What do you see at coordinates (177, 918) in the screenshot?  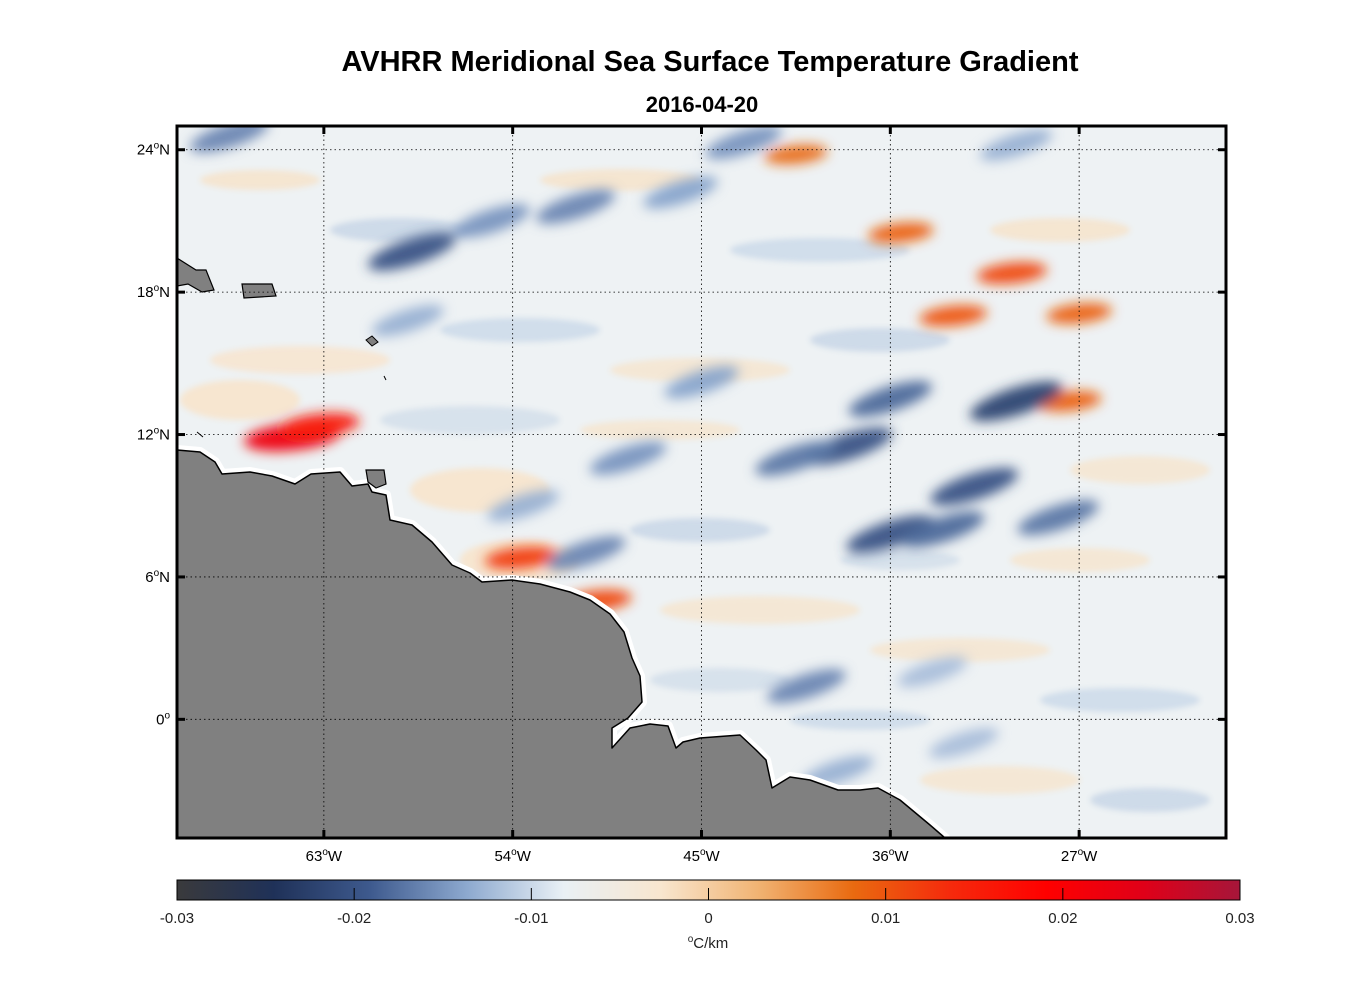 I see `colorbar-tick-label: -0.03` at bounding box center [177, 918].